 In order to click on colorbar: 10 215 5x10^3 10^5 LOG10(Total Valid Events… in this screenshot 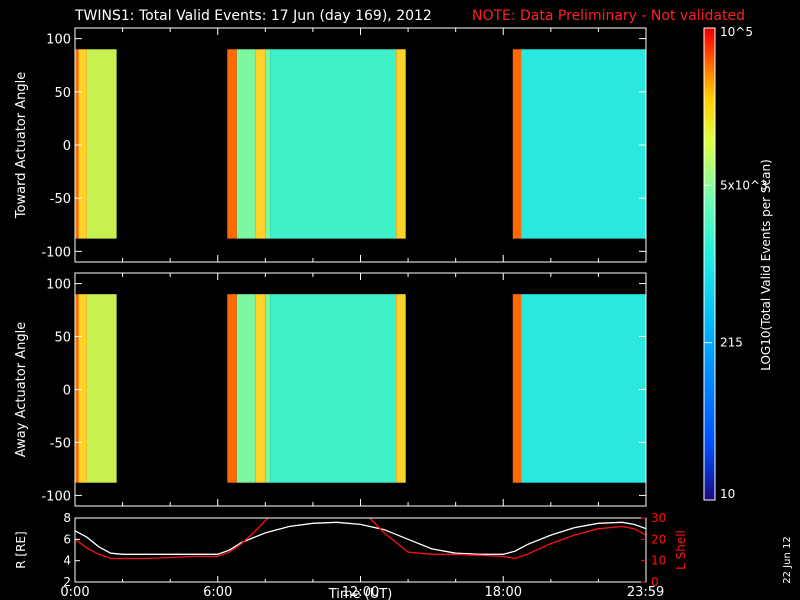, I will do `click(738, 263)`.